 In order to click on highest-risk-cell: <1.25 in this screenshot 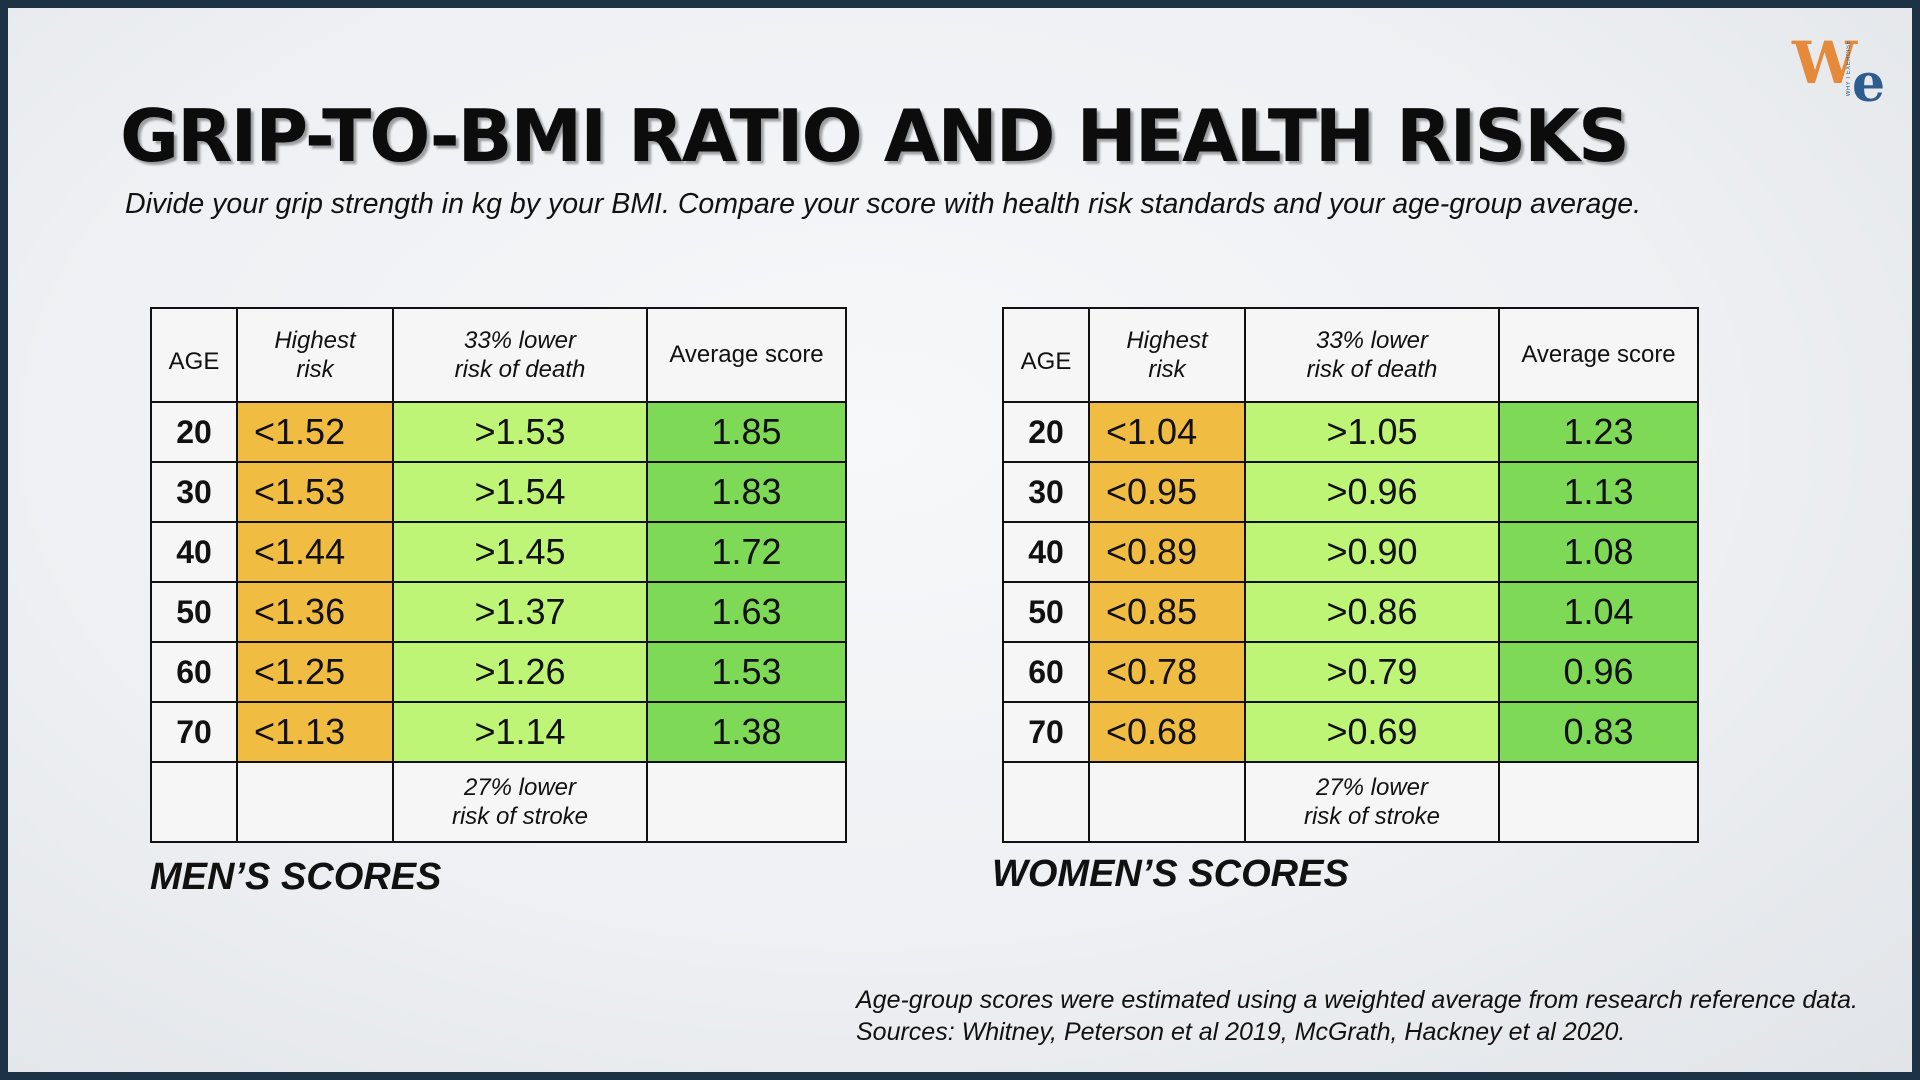, I will do `click(315, 672)`.